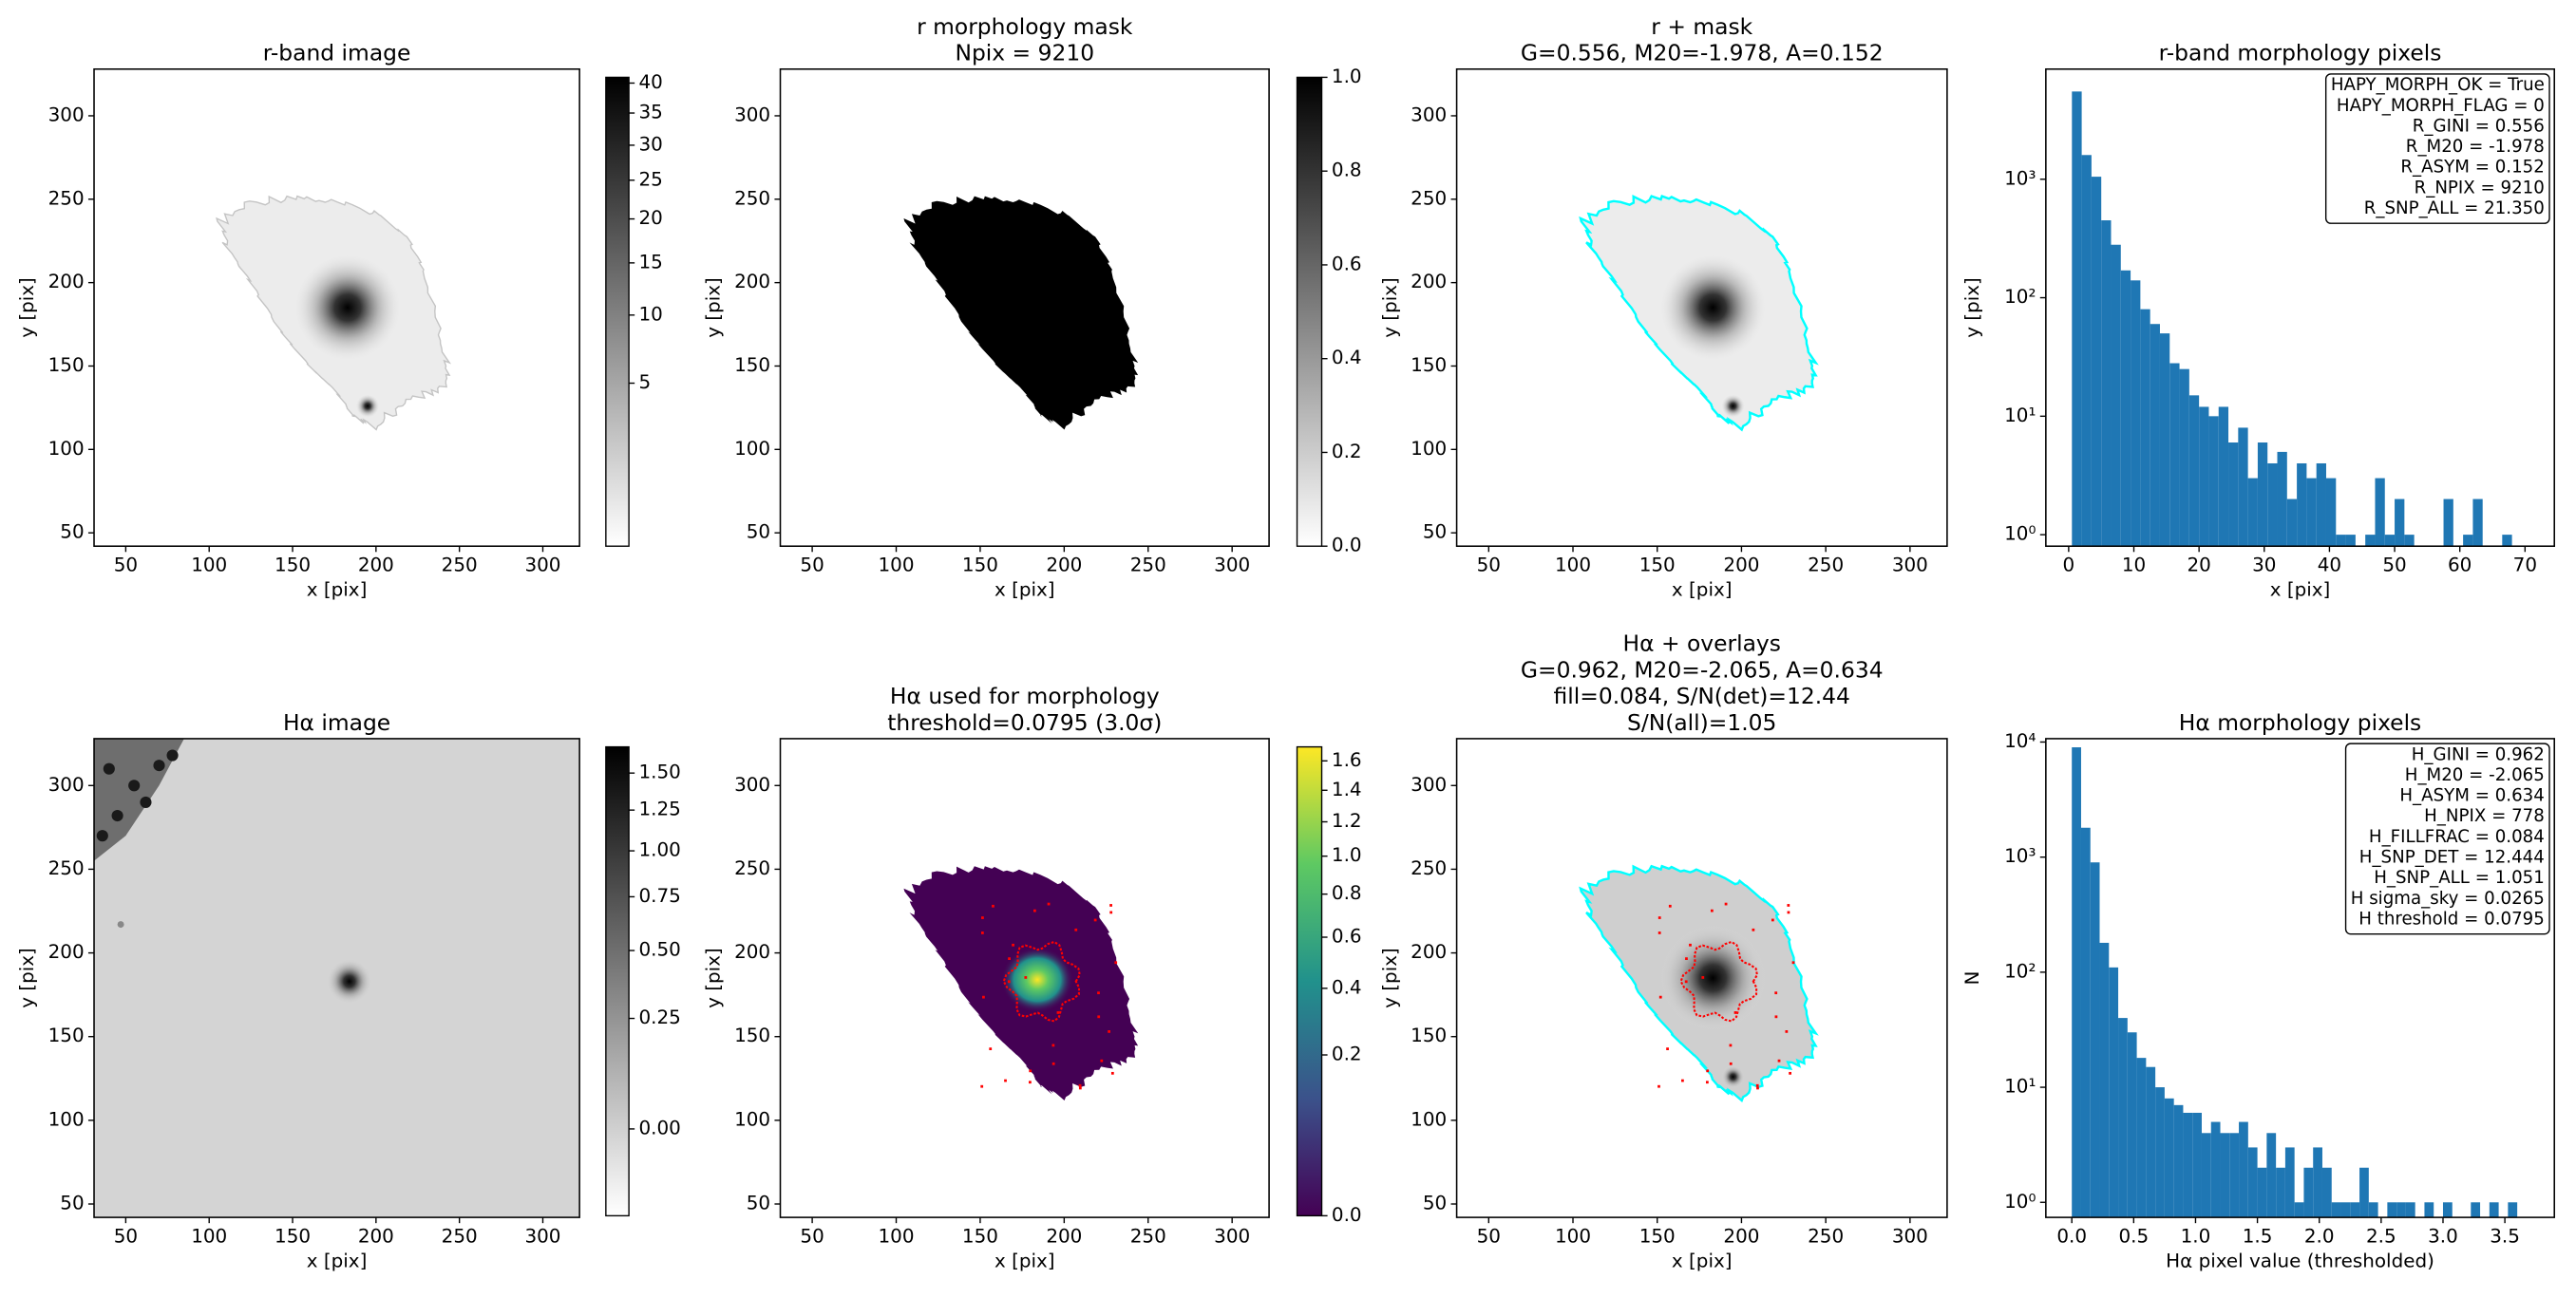 This screenshot has width=2576, height=1298. What do you see at coordinates (1347, 451) in the screenshot?
I see `colorbar-tick-label: 0.2` at bounding box center [1347, 451].